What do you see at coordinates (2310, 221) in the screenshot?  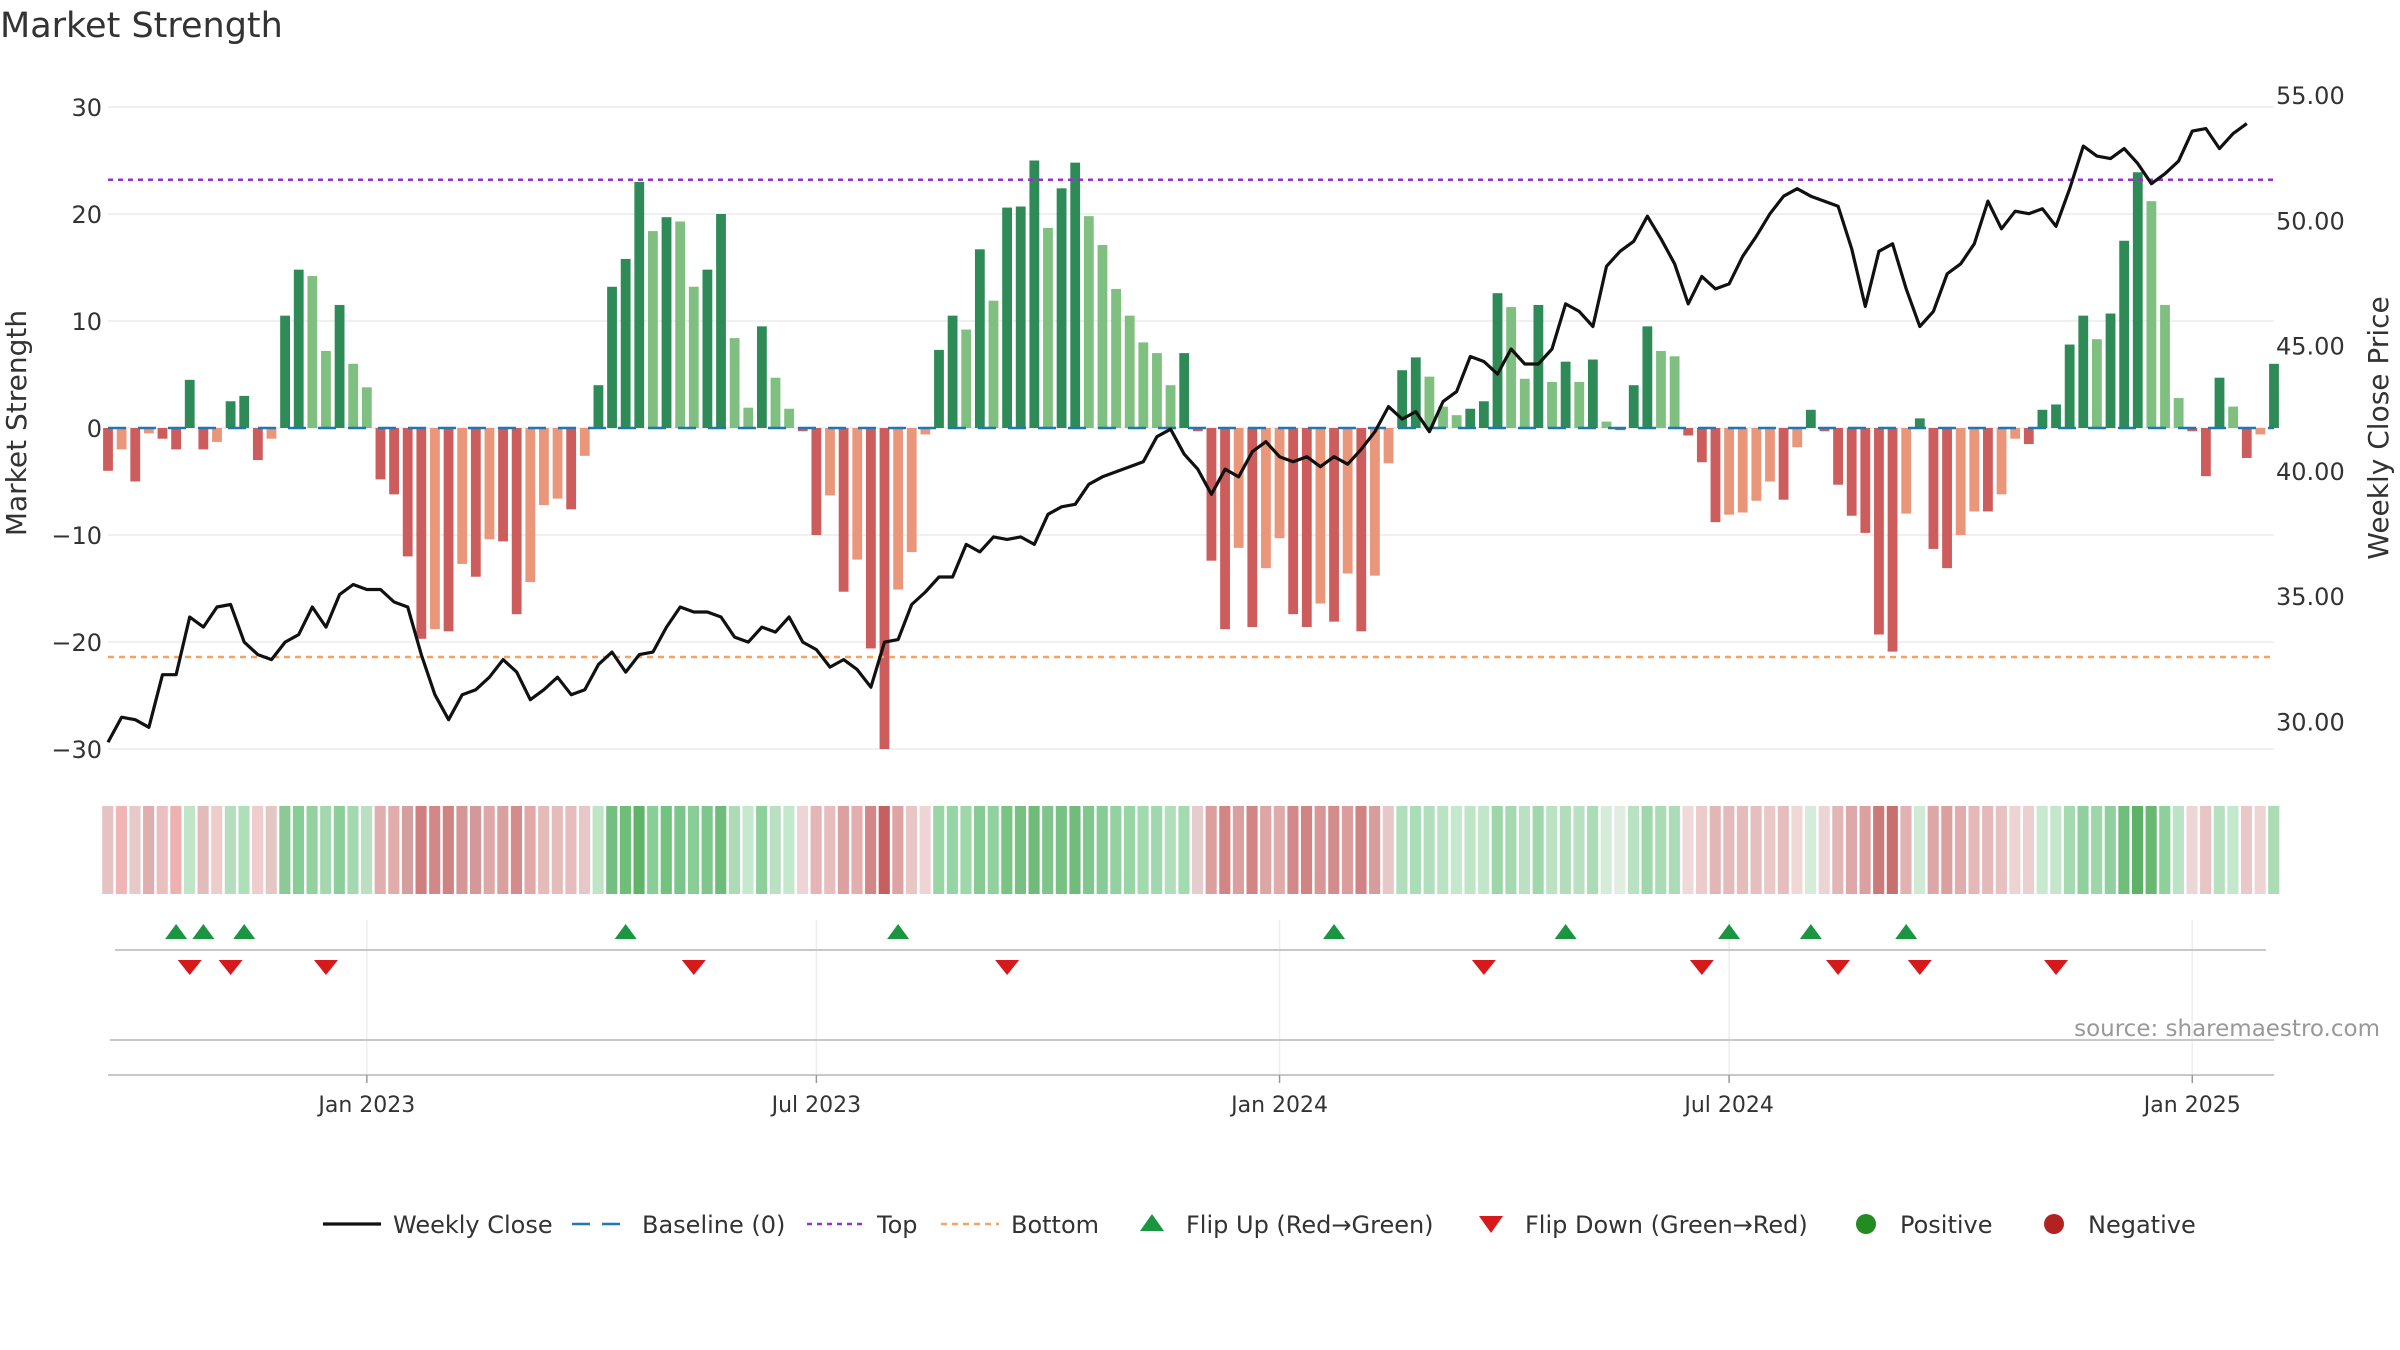 I see `right-tick-label: 50.00` at bounding box center [2310, 221].